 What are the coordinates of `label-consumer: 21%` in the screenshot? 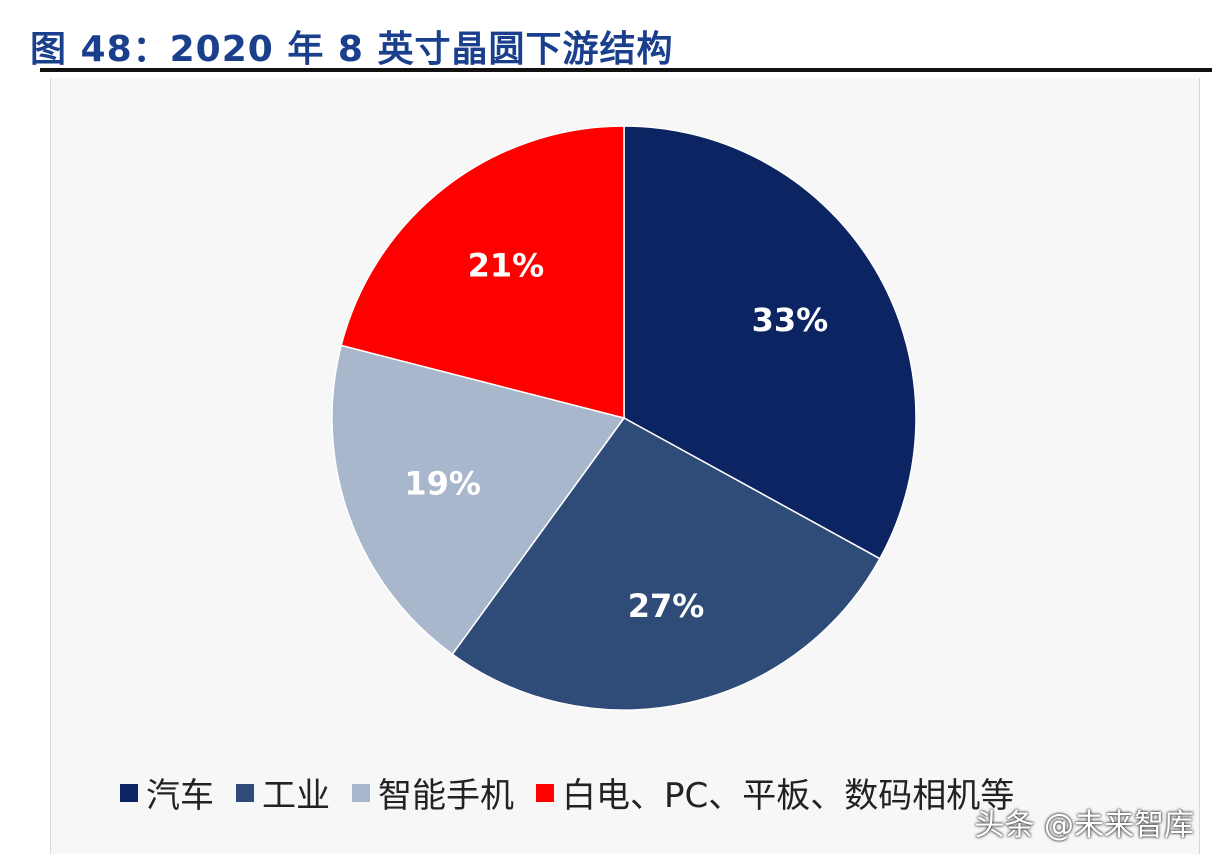 It's located at (506, 266).